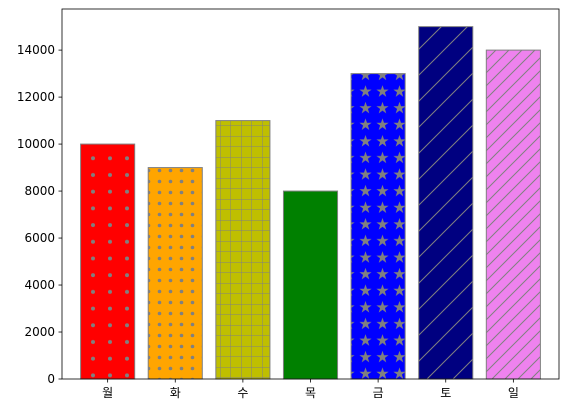 The image size is (567, 412). Describe the element at coordinates (310, 393) in the screenshot. I see `x-tick-label: 목` at that location.